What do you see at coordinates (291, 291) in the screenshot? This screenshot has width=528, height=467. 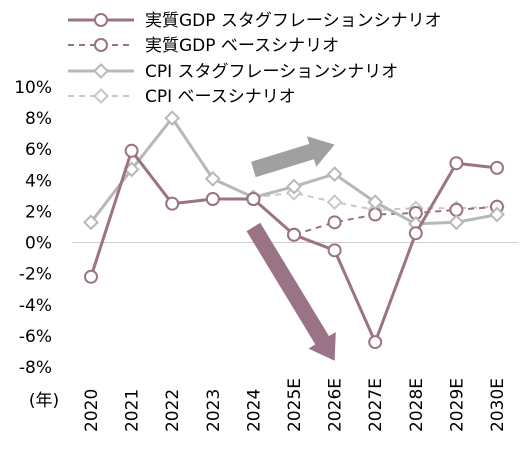 I see `annotation-arrow-down` at bounding box center [291, 291].